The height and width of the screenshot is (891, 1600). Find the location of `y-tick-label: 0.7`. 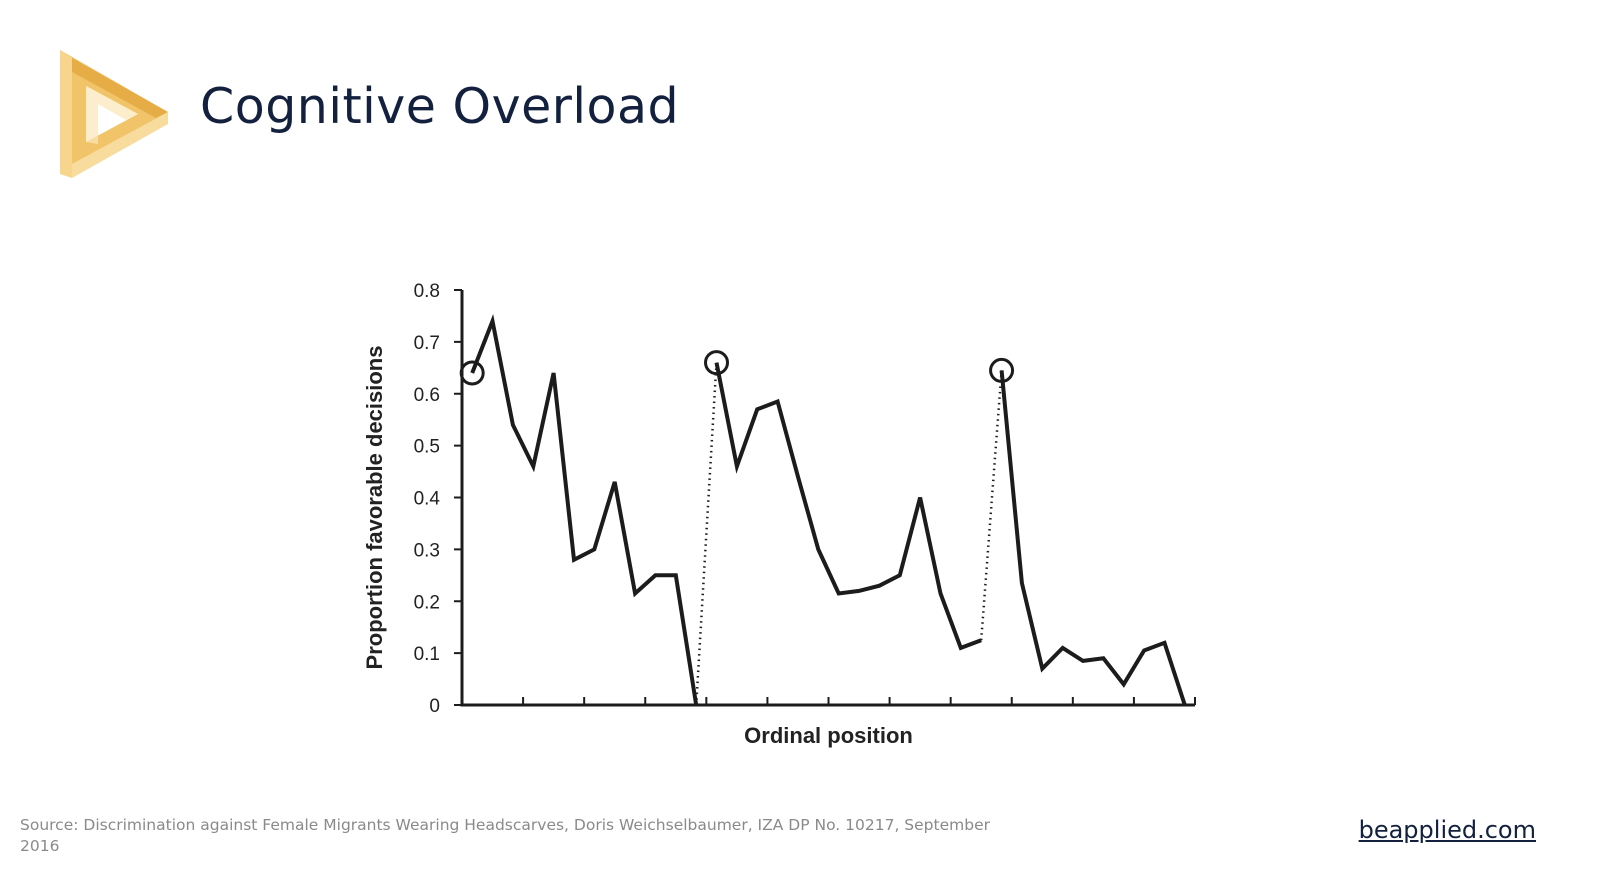

y-tick-label: 0.7 is located at coordinates (427, 343).